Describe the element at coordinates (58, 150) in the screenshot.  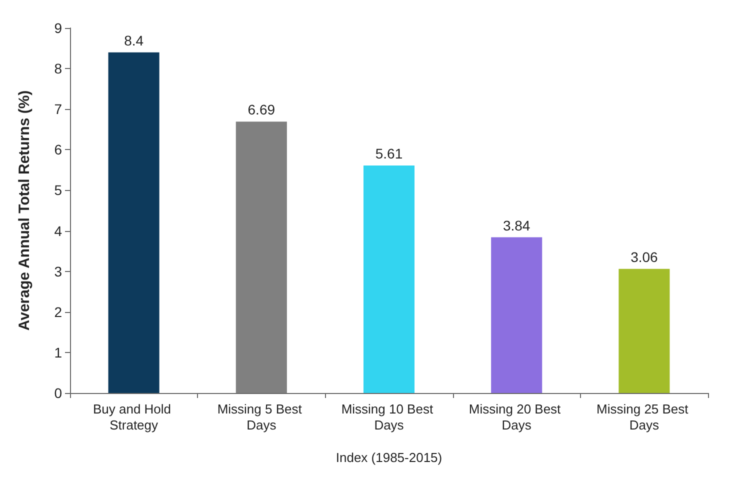
I see `y-tick-label: 6` at that location.